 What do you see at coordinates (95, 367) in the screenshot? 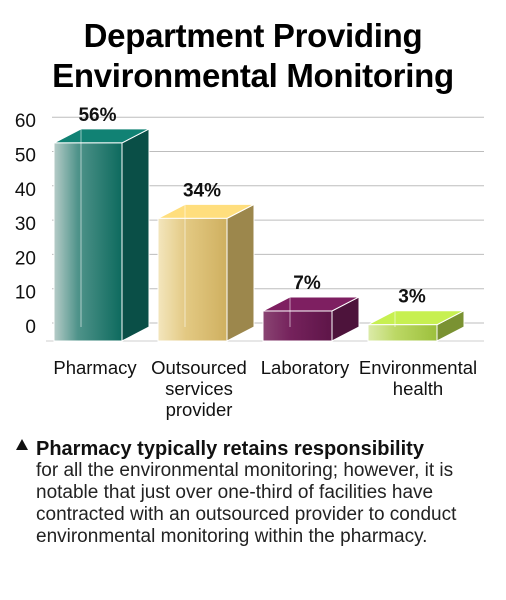
I see `category-label-0-line-0: Pharmacy` at bounding box center [95, 367].